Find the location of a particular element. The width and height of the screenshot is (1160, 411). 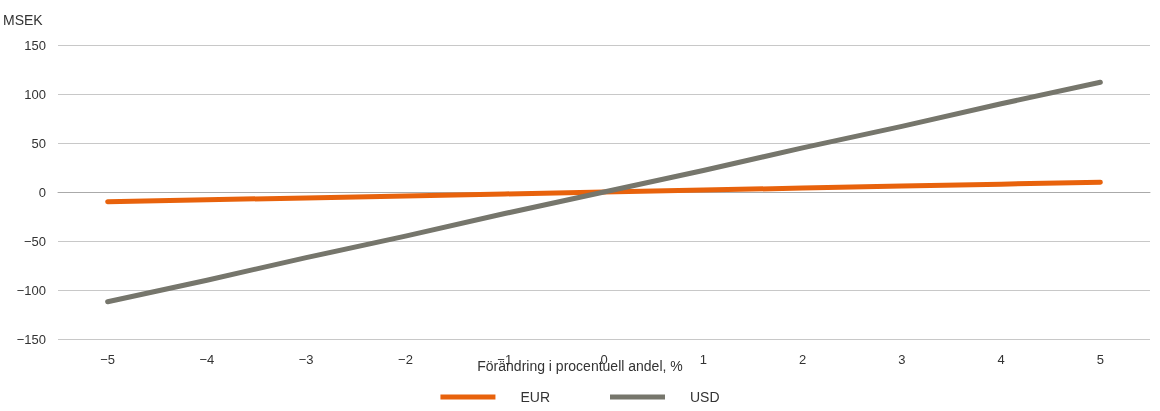

y-tick-label: 50 is located at coordinates (38, 143).